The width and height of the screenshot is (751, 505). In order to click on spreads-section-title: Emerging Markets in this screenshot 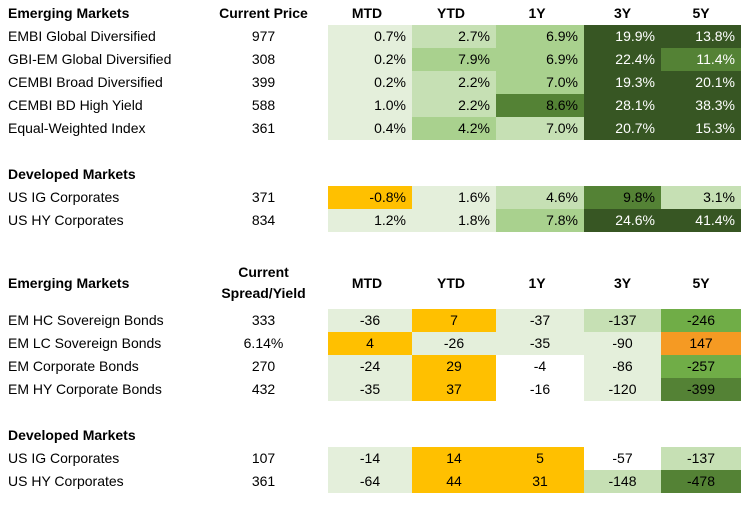, I will do `click(69, 283)`.